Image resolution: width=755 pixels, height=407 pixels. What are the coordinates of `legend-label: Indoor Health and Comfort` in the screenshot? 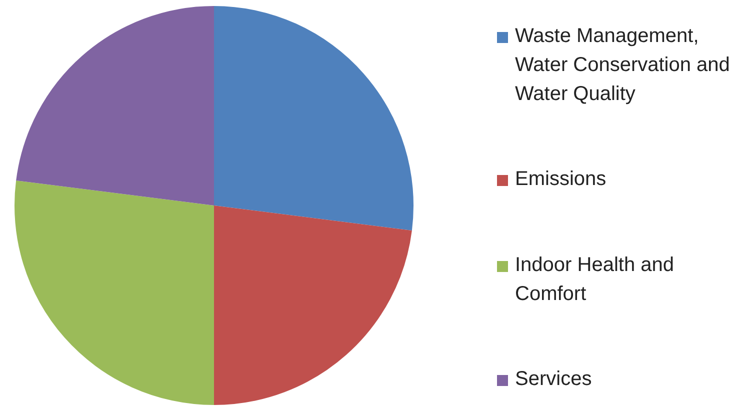 It's located at (595, 279).